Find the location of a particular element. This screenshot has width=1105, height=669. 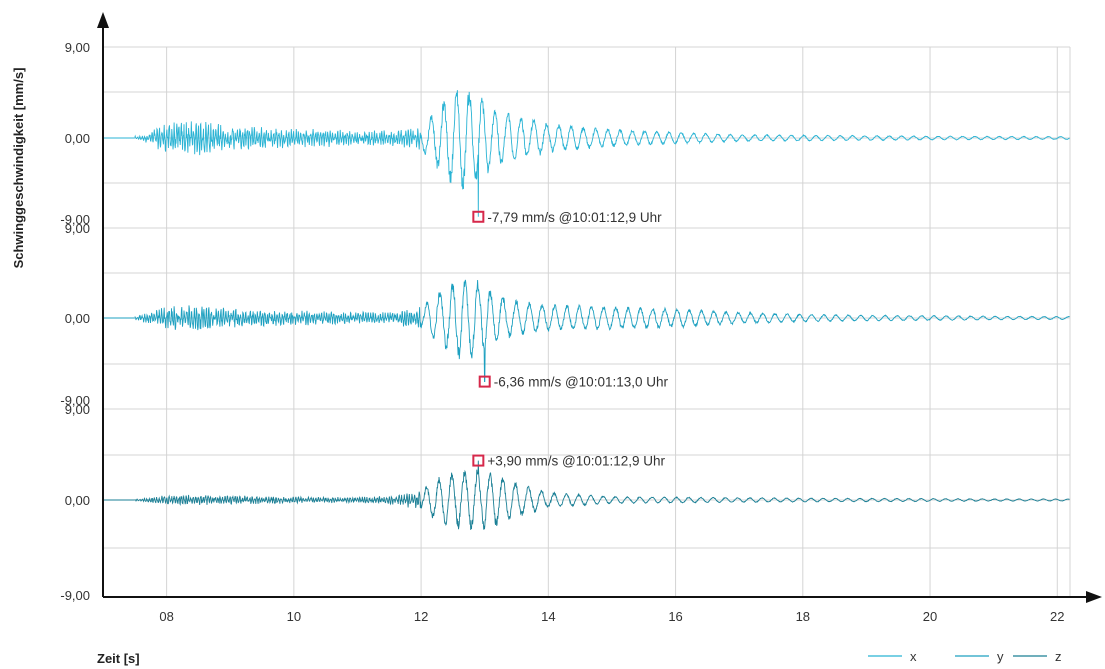

x-tick-label: 14 is located at coordinates (548, 616).